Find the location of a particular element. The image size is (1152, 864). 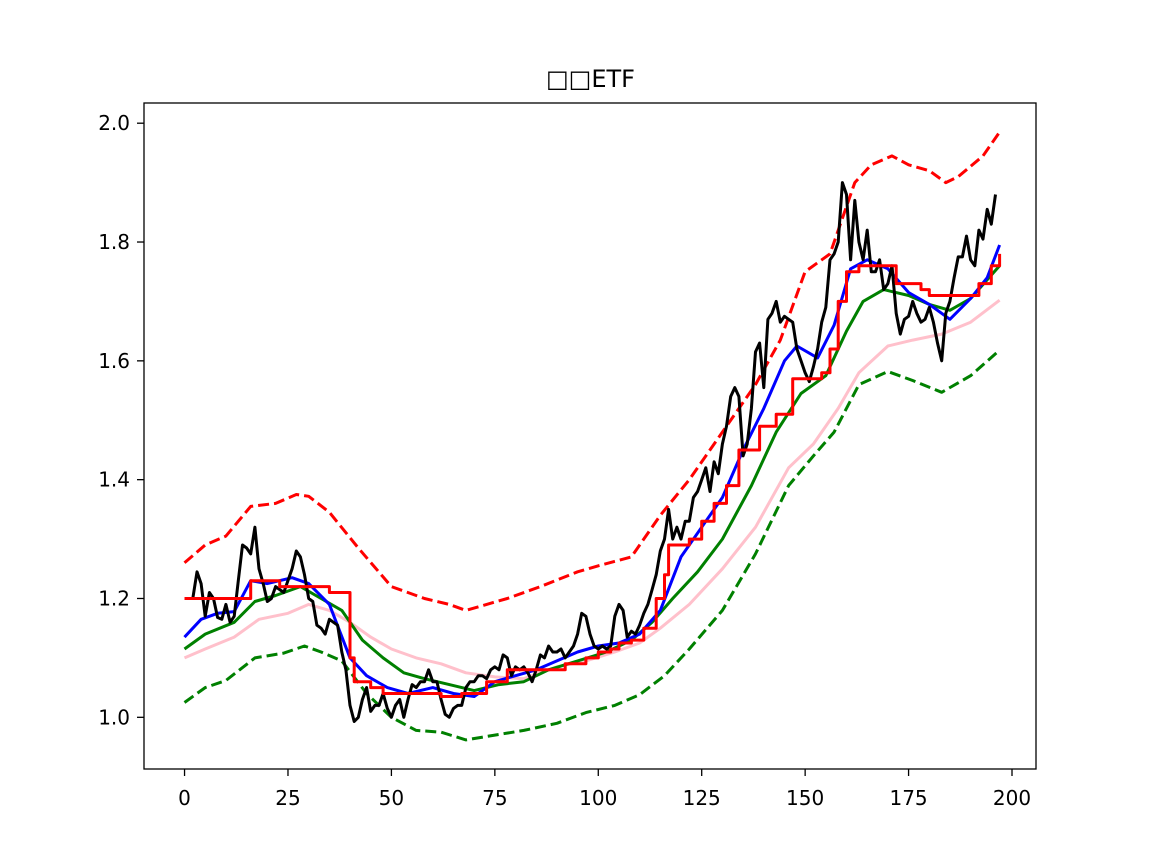

y-tick-label: 1.4 is located at coordinates (114, 480).